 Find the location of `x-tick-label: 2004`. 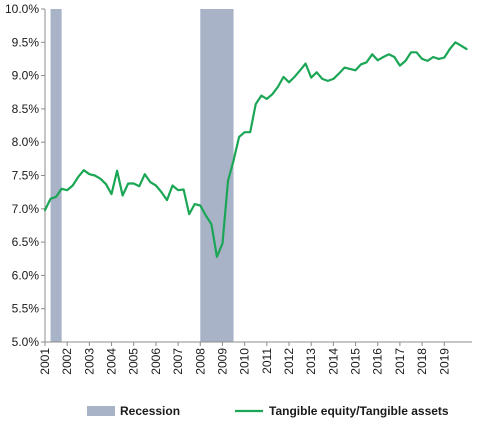

x-tick-label: 2004 is located at coordinates (112, 361).